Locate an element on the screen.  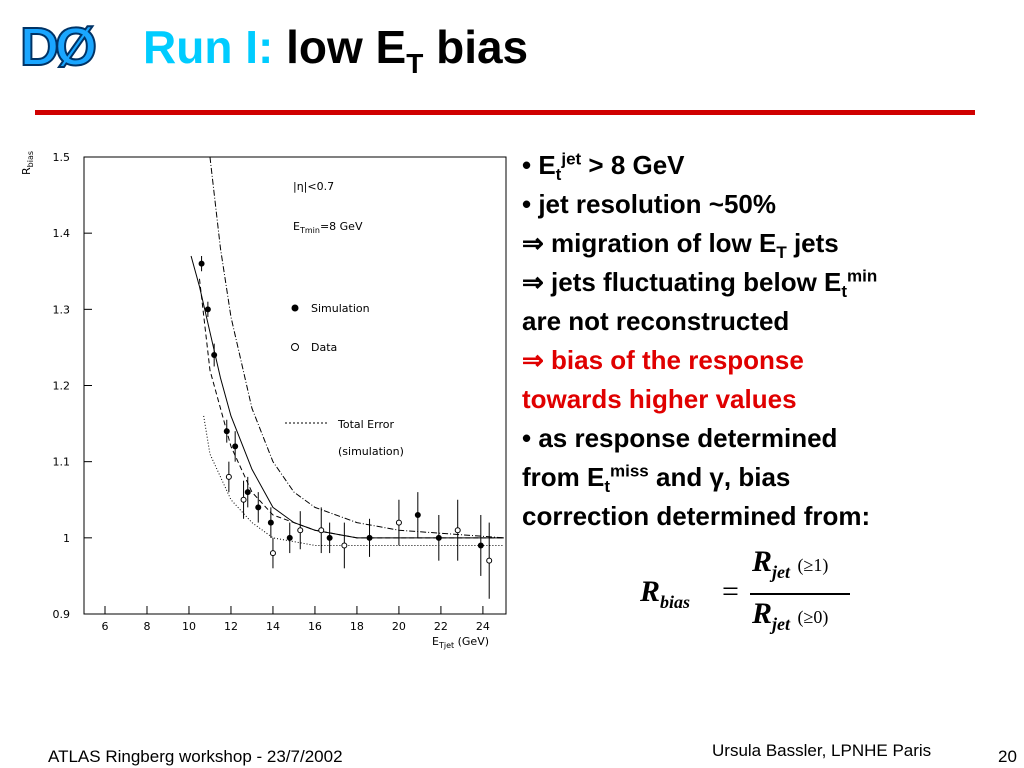
text-part: T is located at coordinates (781, 253).